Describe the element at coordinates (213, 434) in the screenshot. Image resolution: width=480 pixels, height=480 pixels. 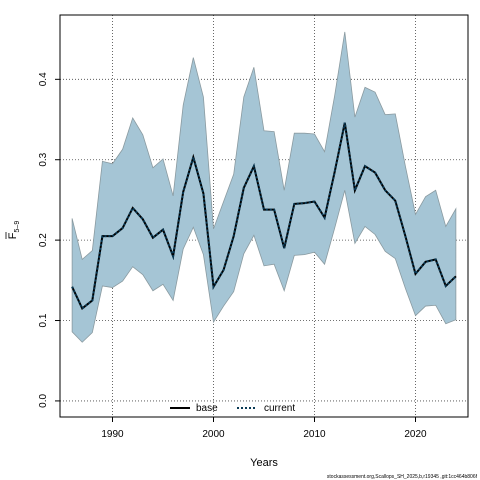
I see `x-tick-label-2000: 2000` at that location.